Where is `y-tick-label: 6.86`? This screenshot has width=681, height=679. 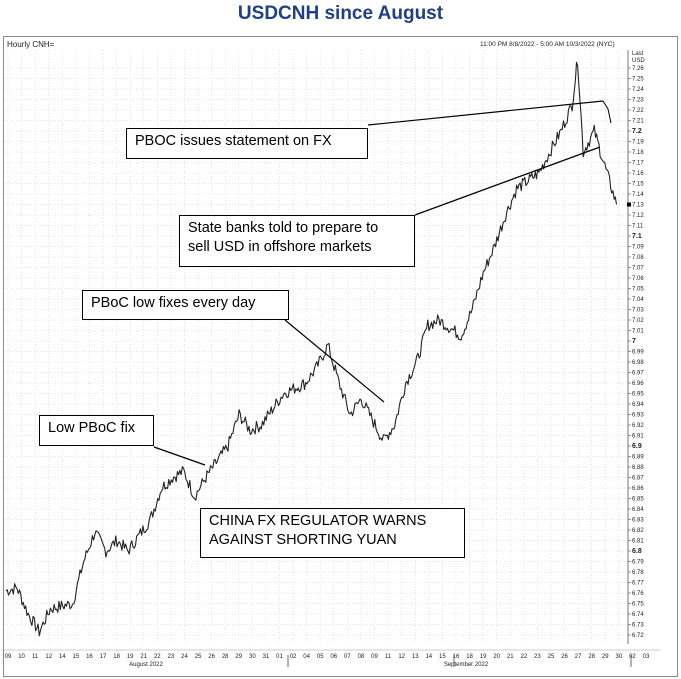 y-tick-label: 6.86 is located at coordinates (638, 489).